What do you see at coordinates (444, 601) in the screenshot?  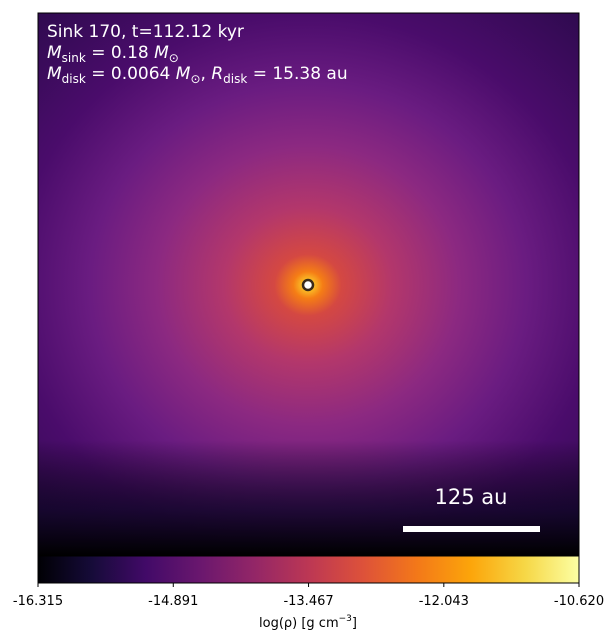 I see `colorbar-tick-label: -12.043` at bounding box center [444, 601].